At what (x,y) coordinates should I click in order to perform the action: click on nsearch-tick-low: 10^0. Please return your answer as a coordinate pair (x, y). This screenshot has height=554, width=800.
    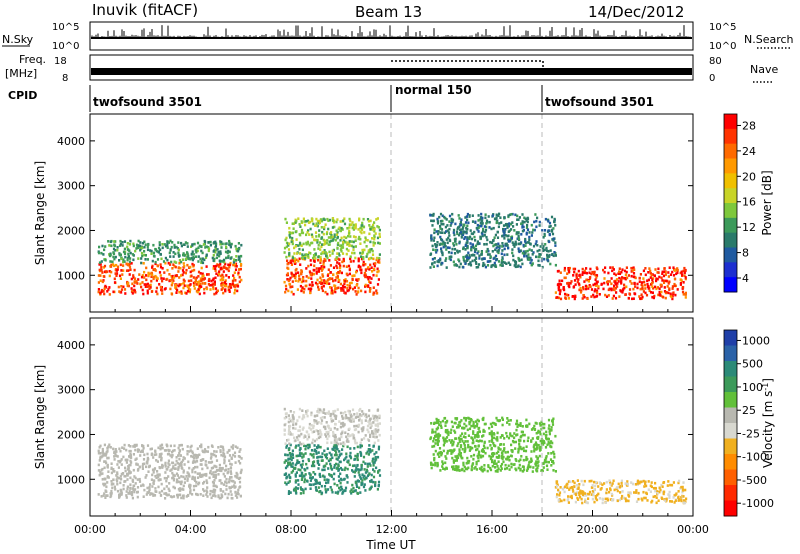
    Looking at the image, I should click on (722, 46).